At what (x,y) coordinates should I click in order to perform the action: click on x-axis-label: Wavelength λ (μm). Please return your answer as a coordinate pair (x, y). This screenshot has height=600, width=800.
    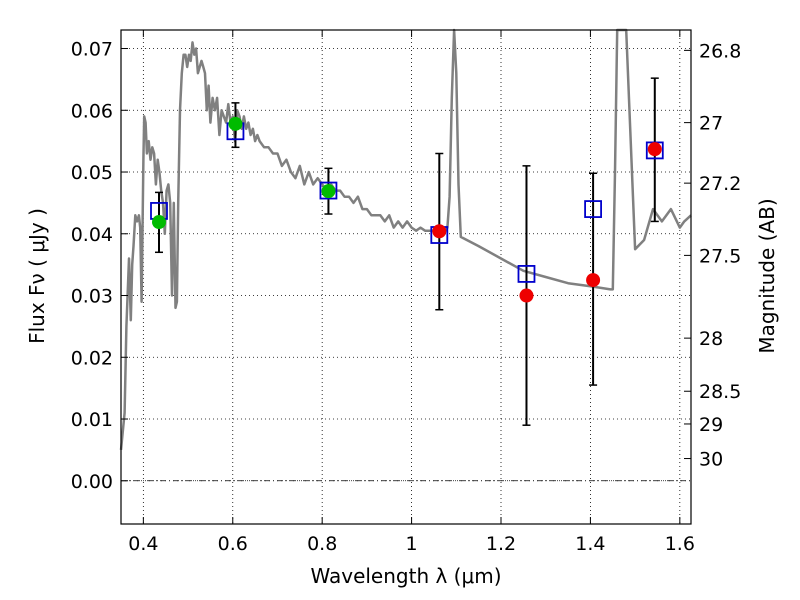
    Looking at the image, I should click on (405, 576).